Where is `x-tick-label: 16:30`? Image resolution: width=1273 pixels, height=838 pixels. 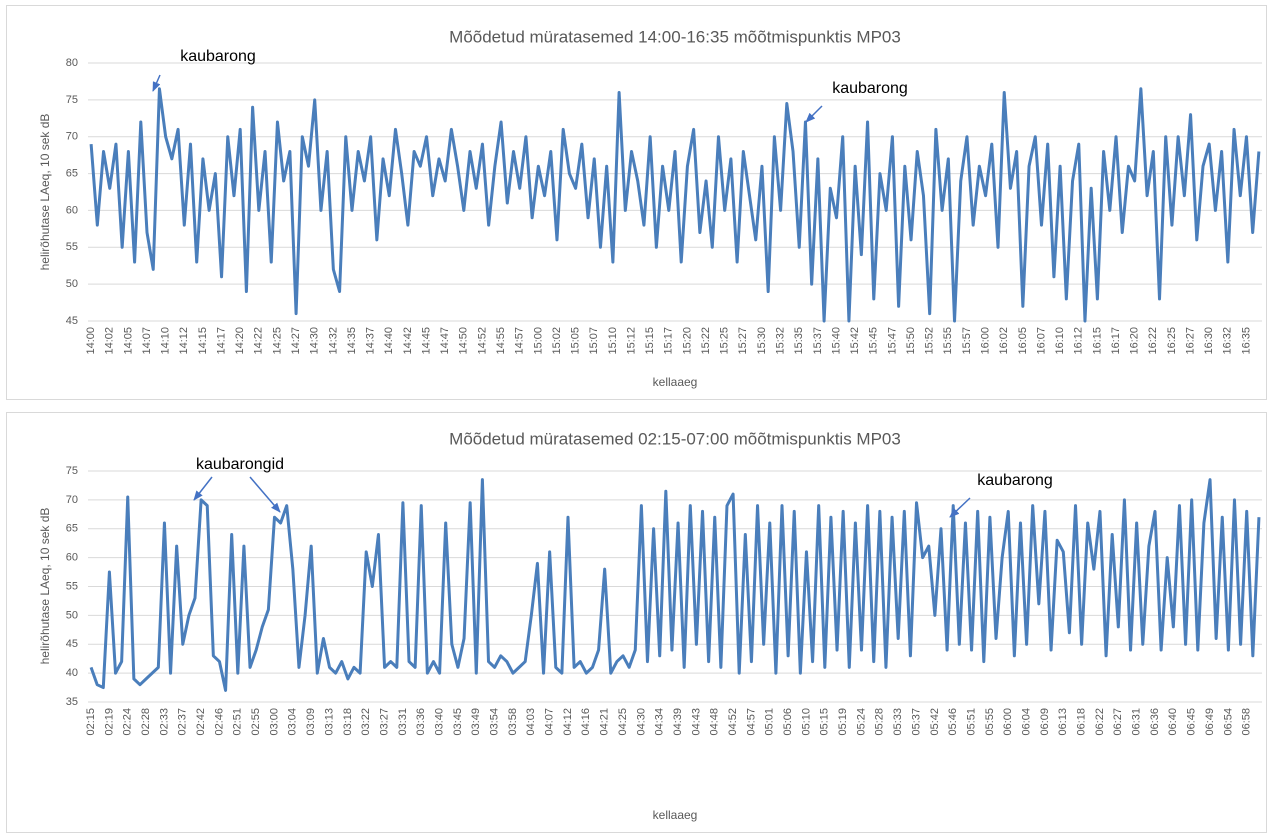 x-tick-label: 16:30 is located at coordinates (1209, 341).